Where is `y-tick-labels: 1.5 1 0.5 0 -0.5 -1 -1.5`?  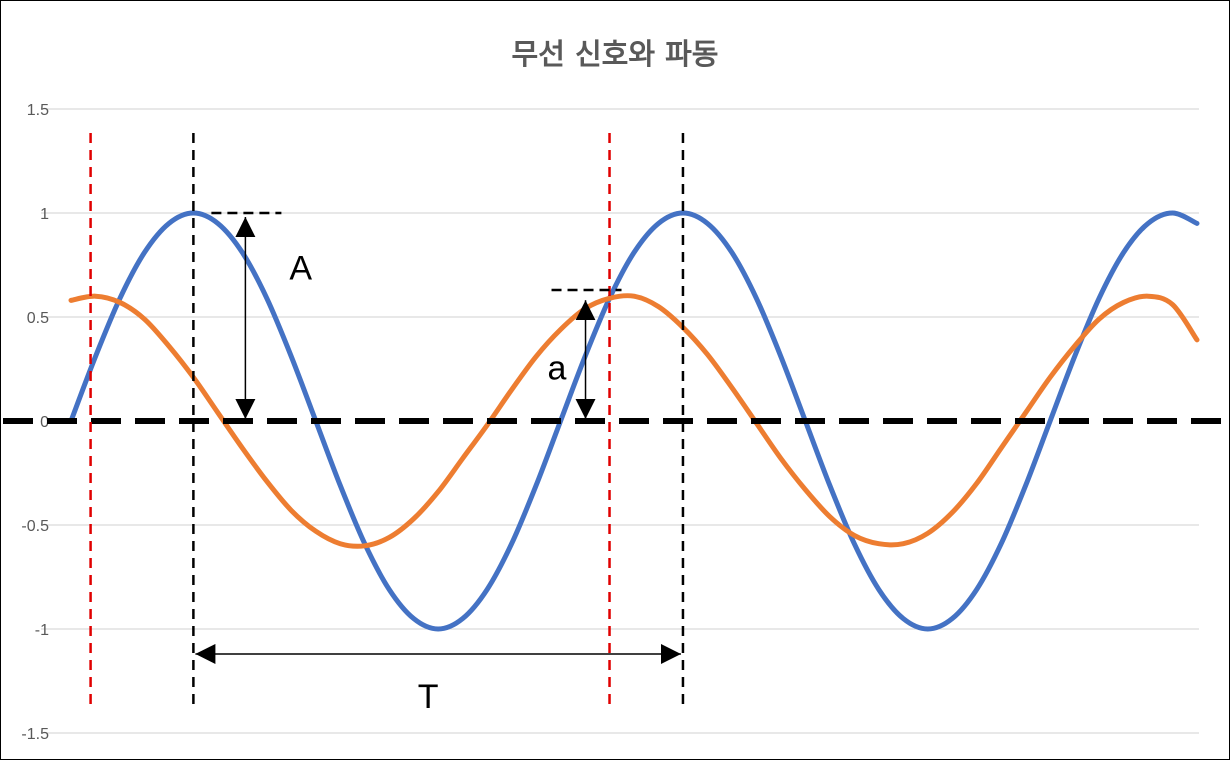 y-tick-labels: 1.5 1 0.5 0 -0.5 -1 -1.5 is located at coordinates (35, 422).